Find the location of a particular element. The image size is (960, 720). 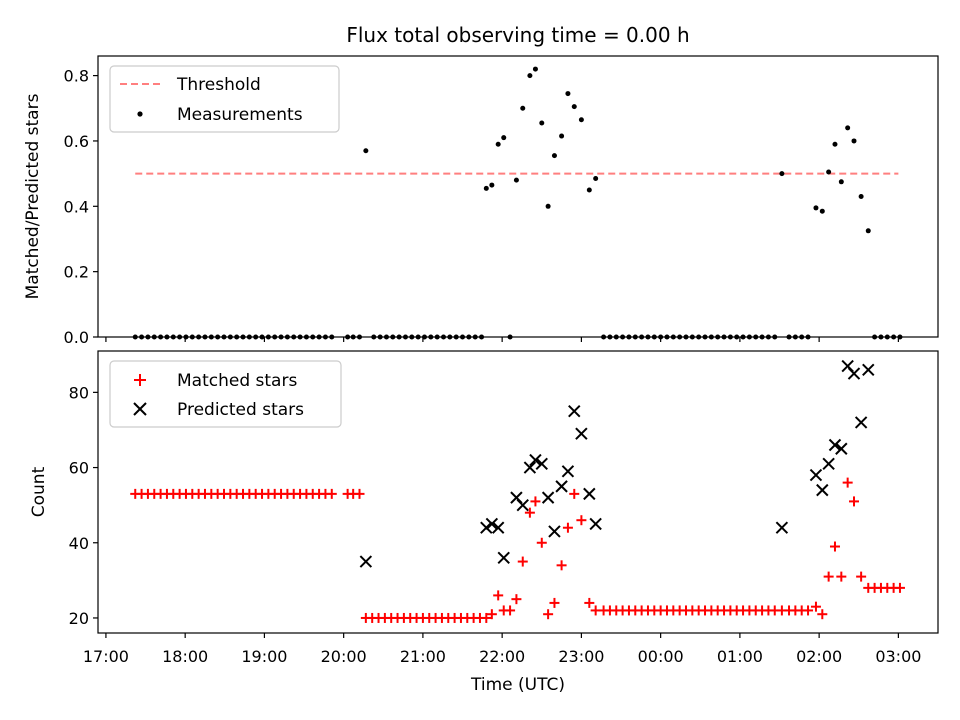

bottom-y-axis-label: Count is located at coordinates (39, 491).